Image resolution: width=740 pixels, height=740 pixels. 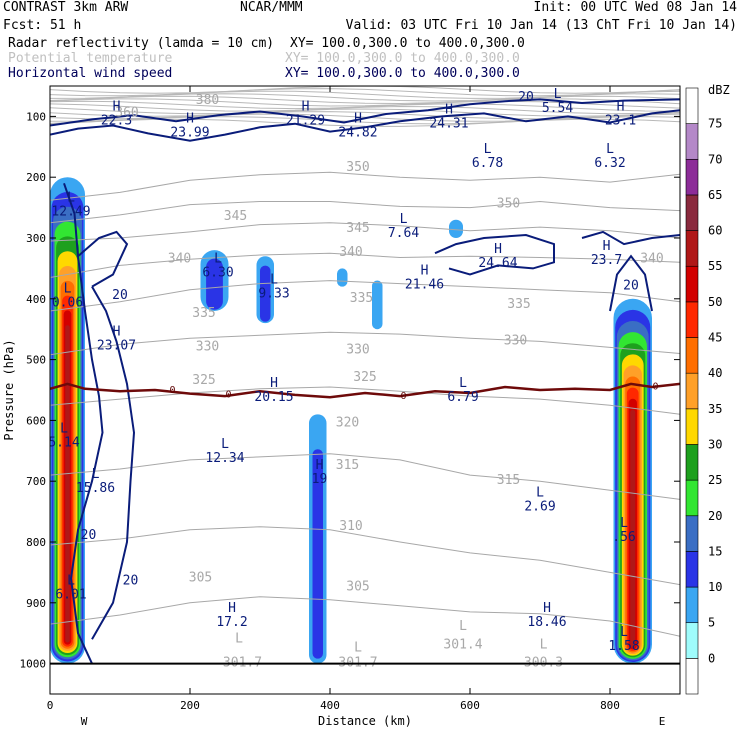 I want to click on x-tick-label: 600, so click(x=470, y=705).